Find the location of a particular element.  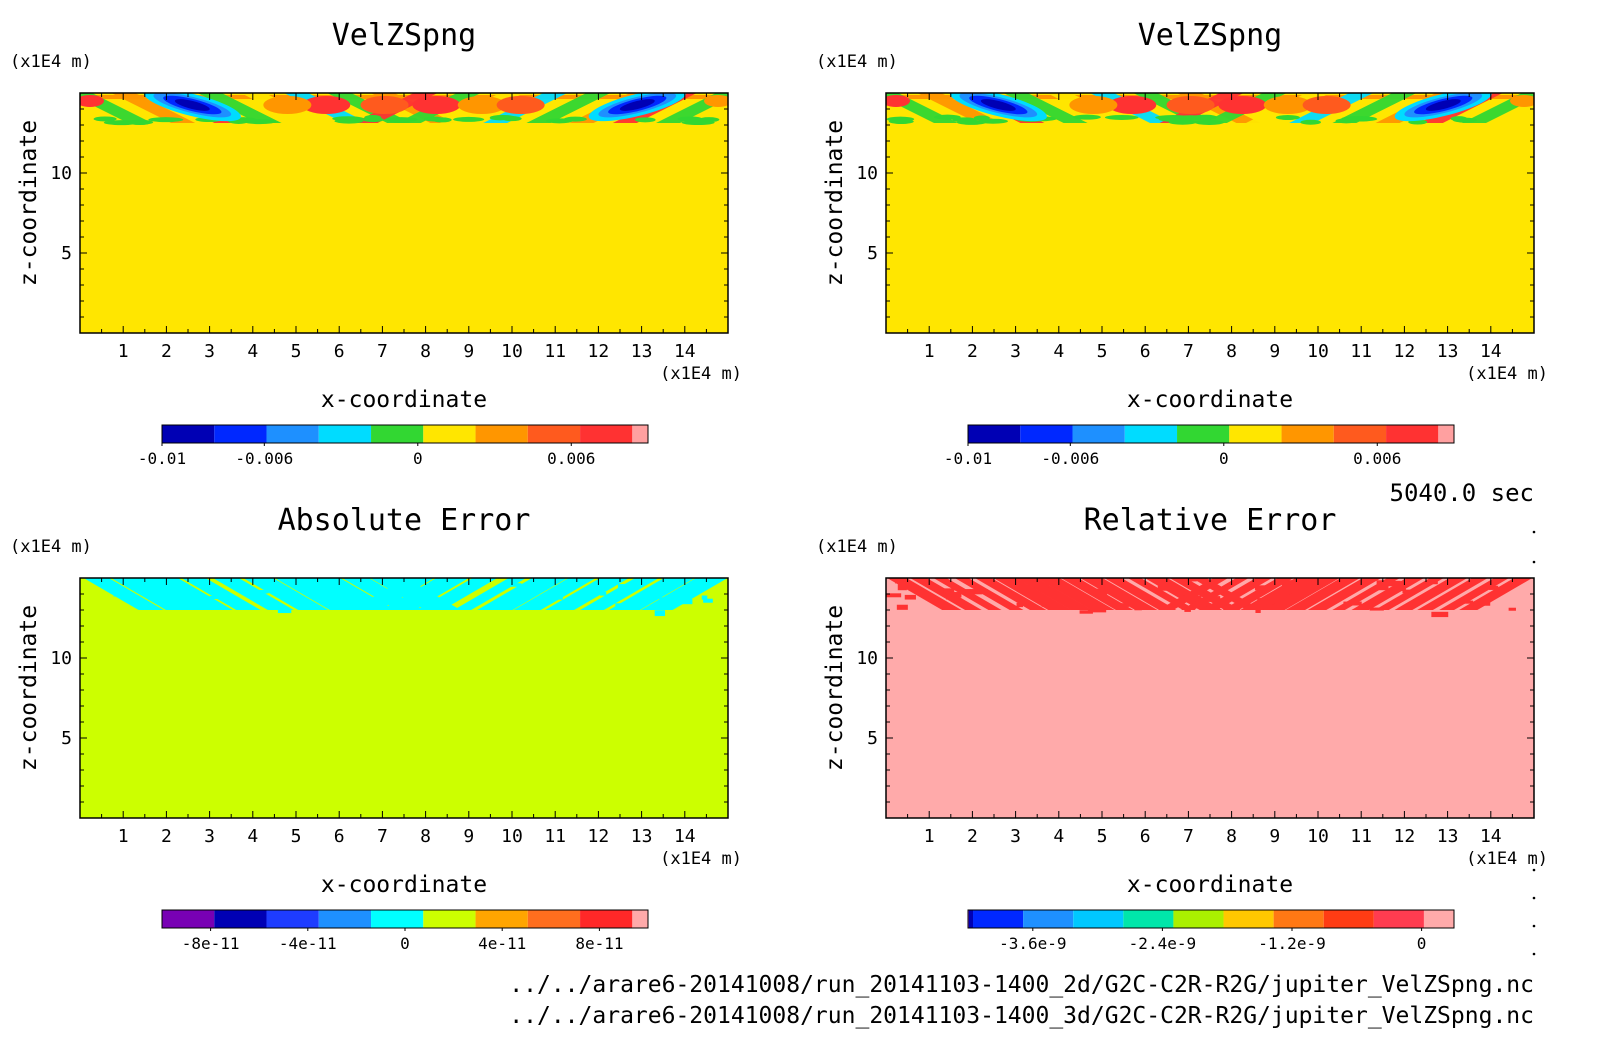

y-unit-label: (x1E4 m) is located at coordinates (51, 62).